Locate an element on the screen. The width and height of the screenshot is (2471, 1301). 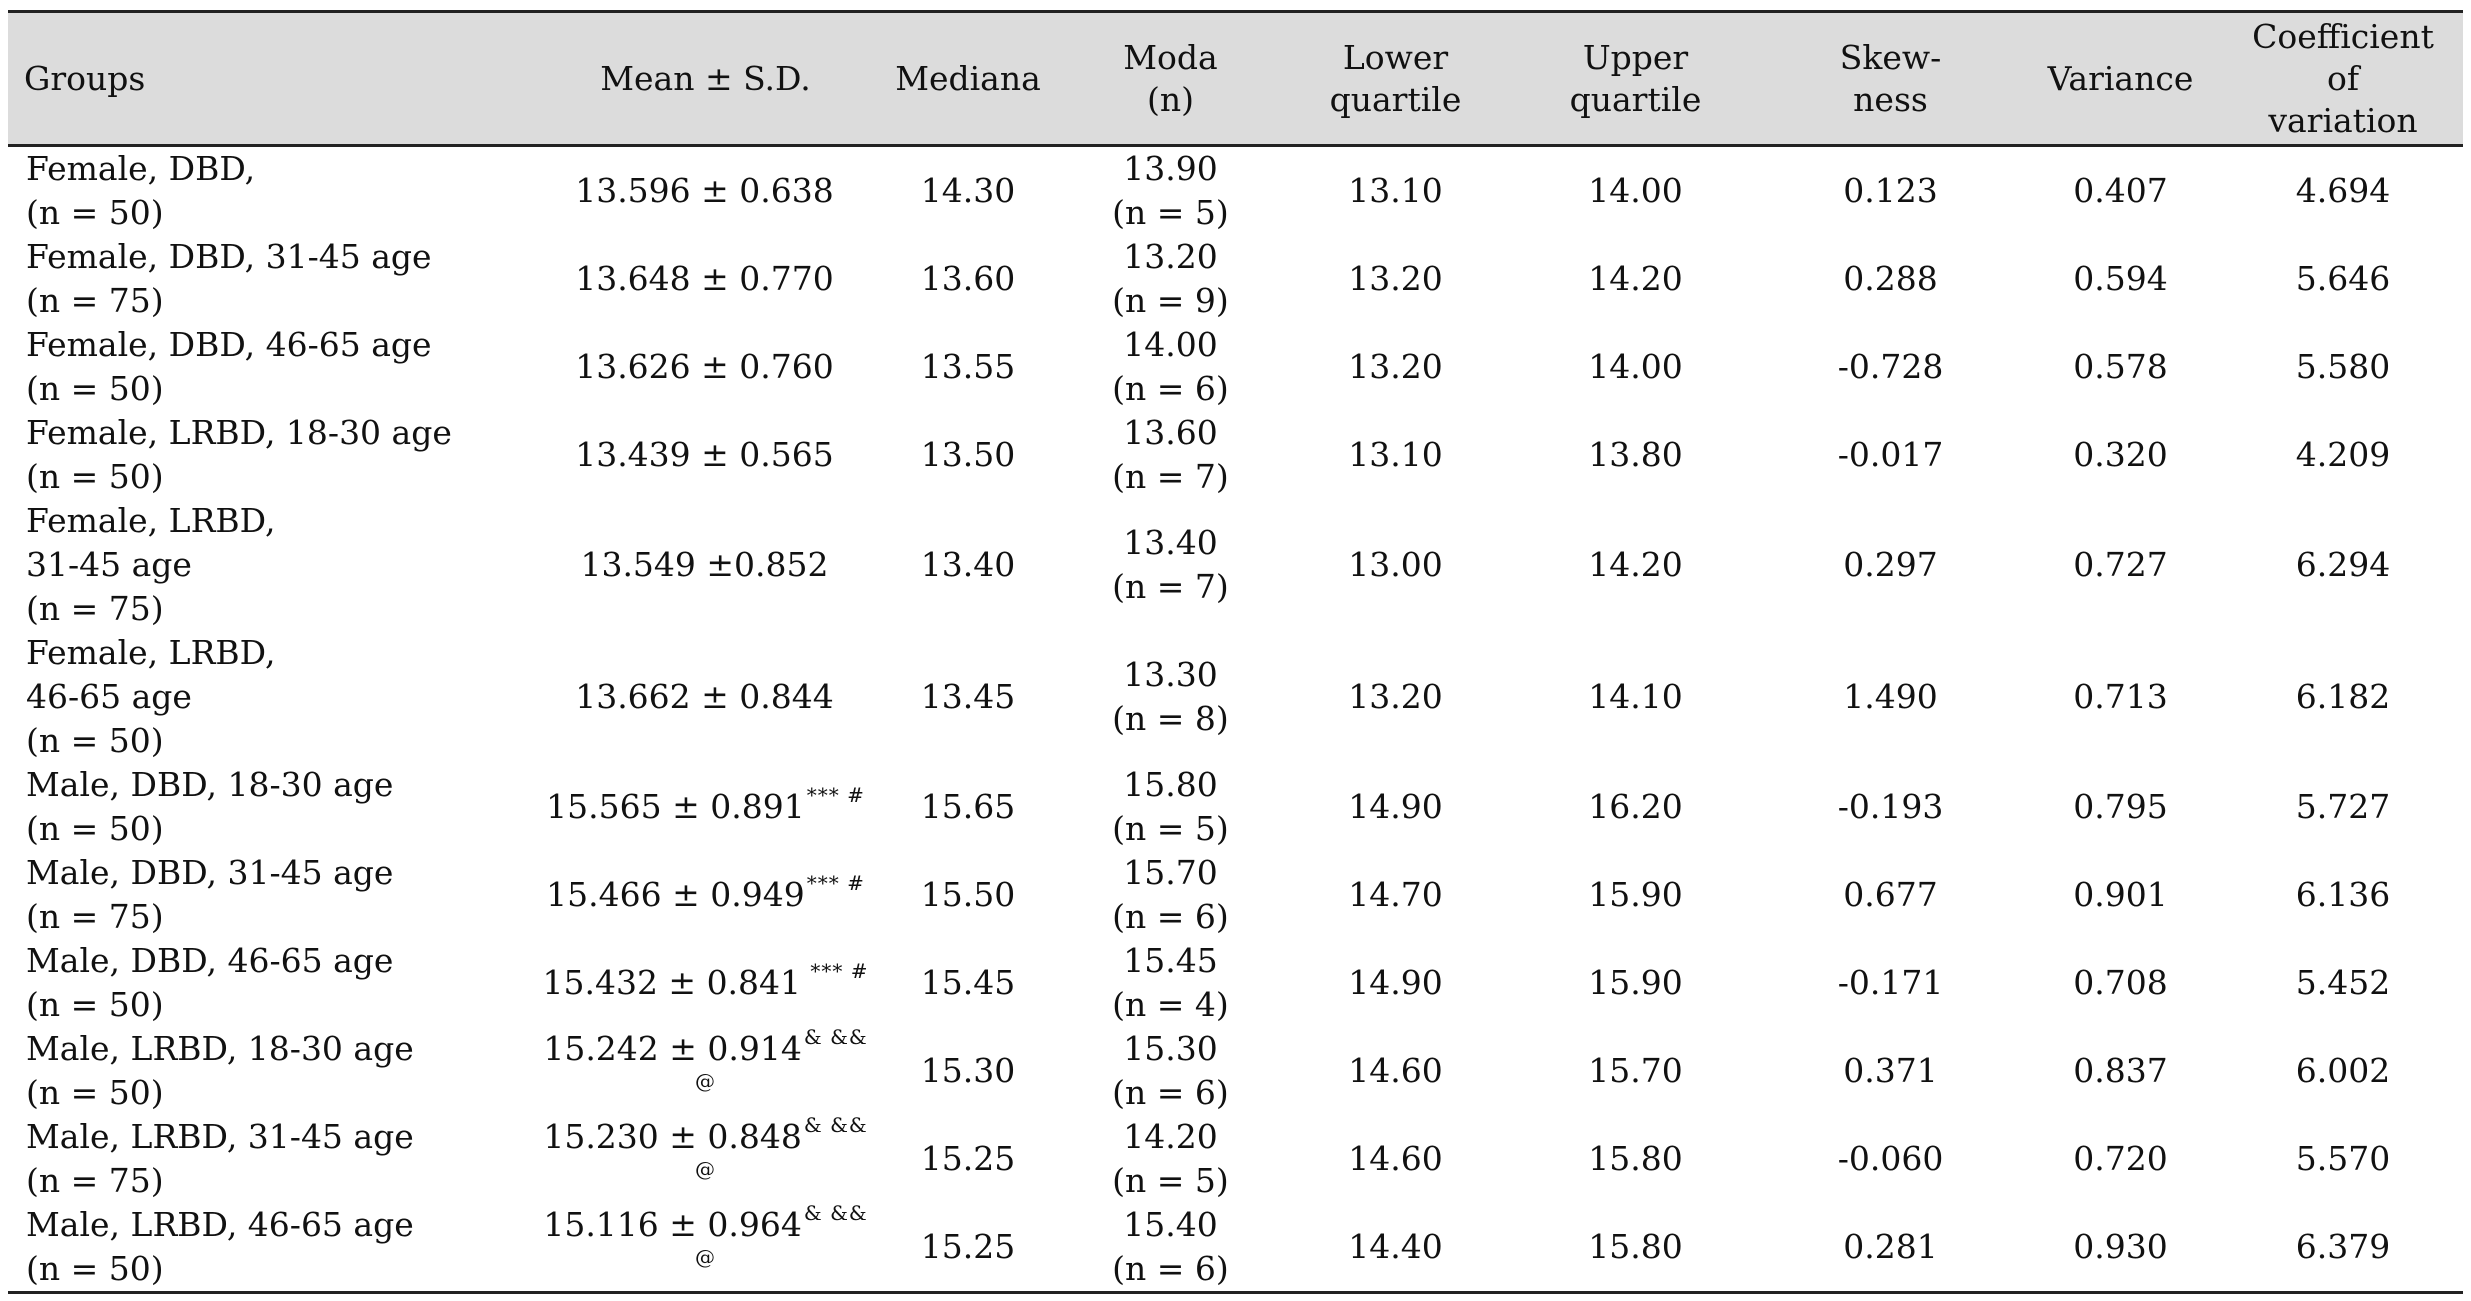
cell-lower-quartile: 14.40 is located at coordinates (1395, 1248).